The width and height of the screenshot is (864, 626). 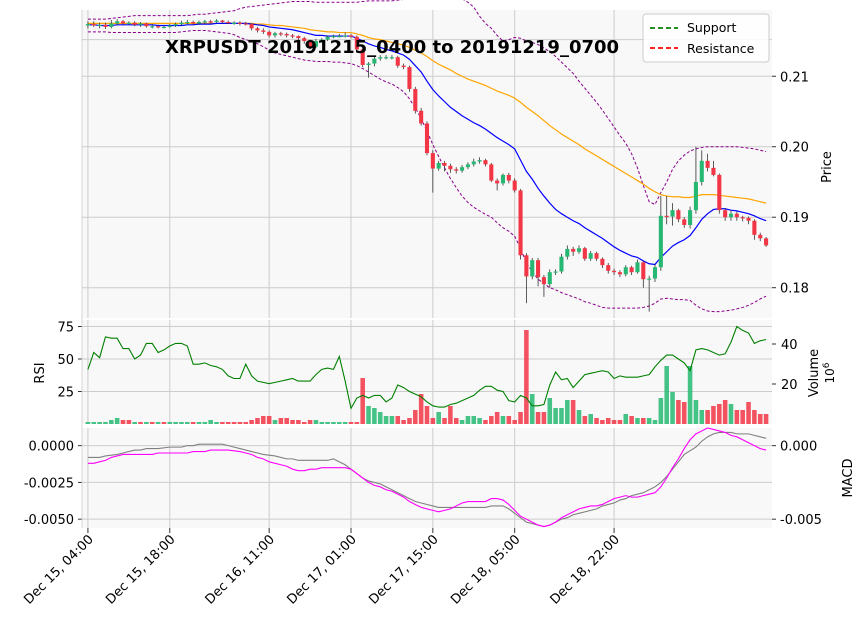 What do you see at coordinates (49, 520) in the screenshot?
I see `macd-left-tick-label: -0.0050` at bounding box center [49, 520].